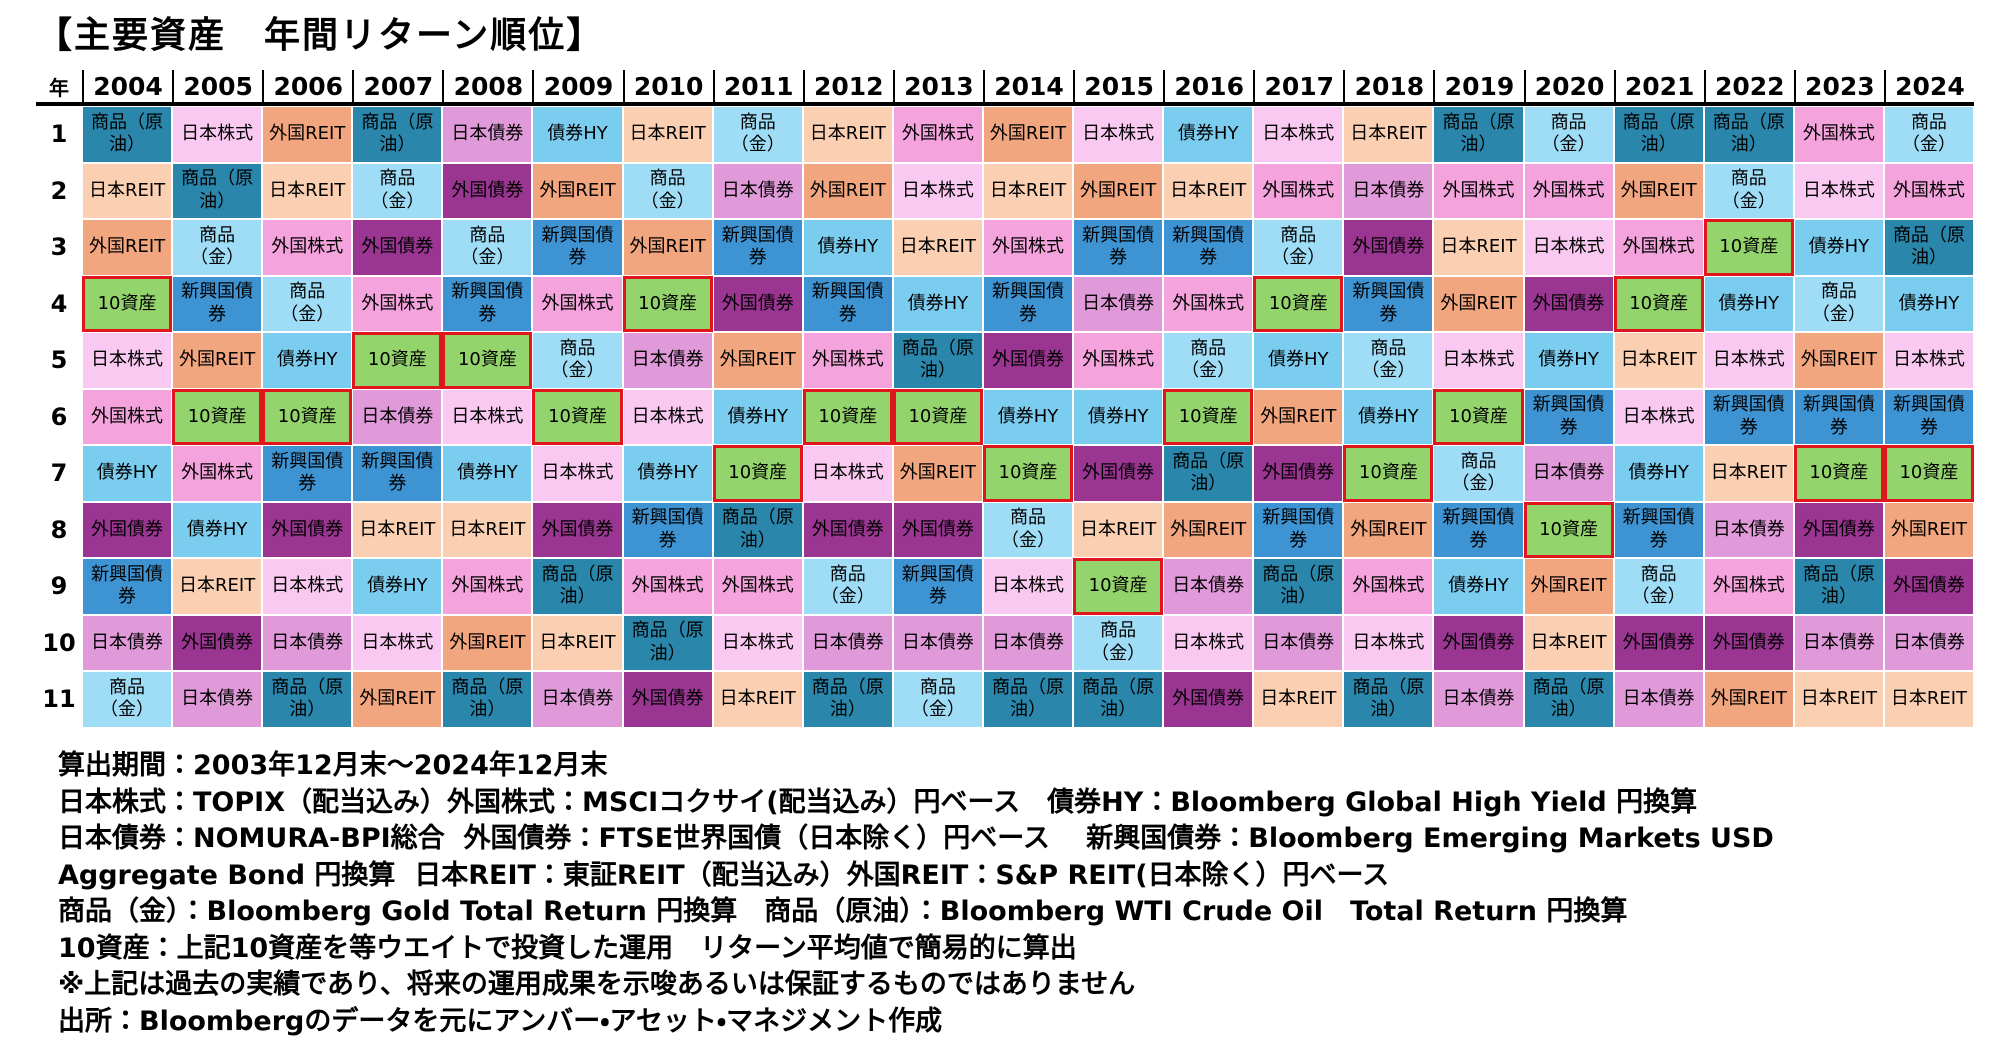 The width and height of the screenshot is (2000, 1057). I want to click on year-header: 2021, so click(1658, 88).